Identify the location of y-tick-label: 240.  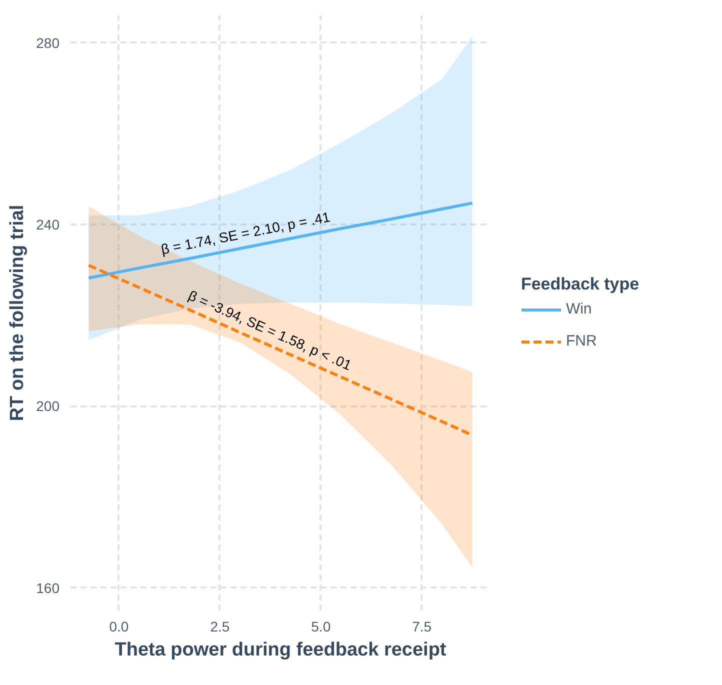
(48, 224).